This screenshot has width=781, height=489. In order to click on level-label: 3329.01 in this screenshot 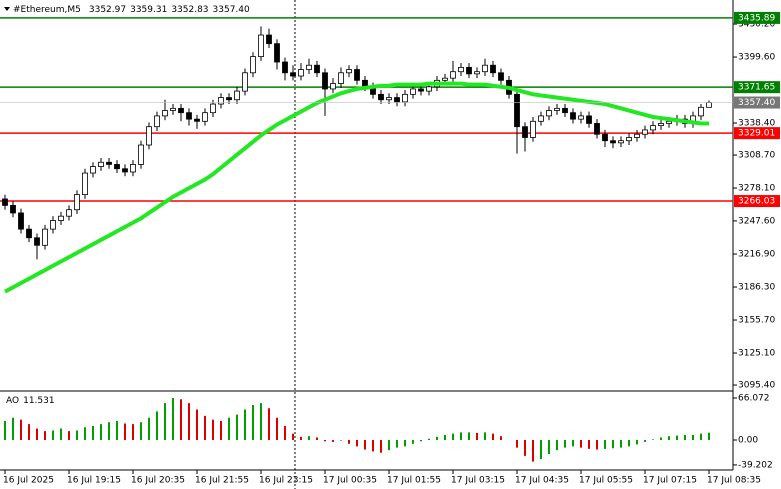, I will do `click(756, 134)`.